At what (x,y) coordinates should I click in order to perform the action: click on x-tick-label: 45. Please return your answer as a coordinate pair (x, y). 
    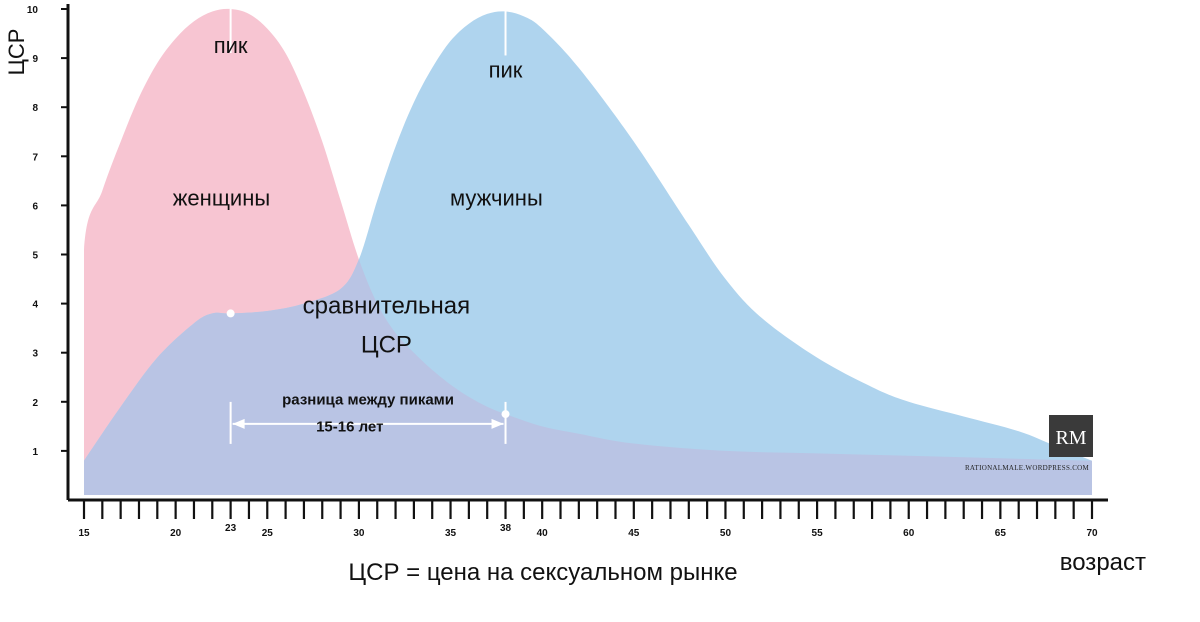
    Looking at the image, I should click on (634, 533).